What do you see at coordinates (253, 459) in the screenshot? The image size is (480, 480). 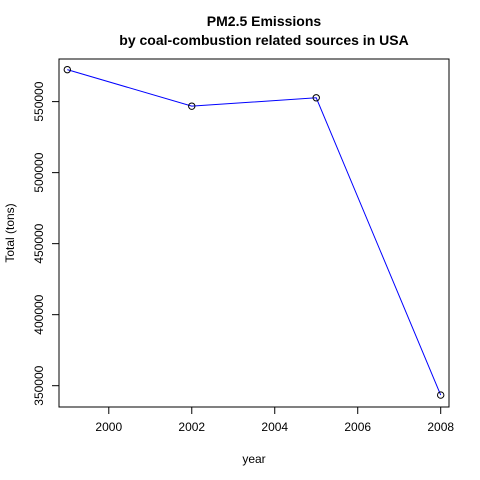 I see `x-axis-title: year` at bounding box center [253, 459].